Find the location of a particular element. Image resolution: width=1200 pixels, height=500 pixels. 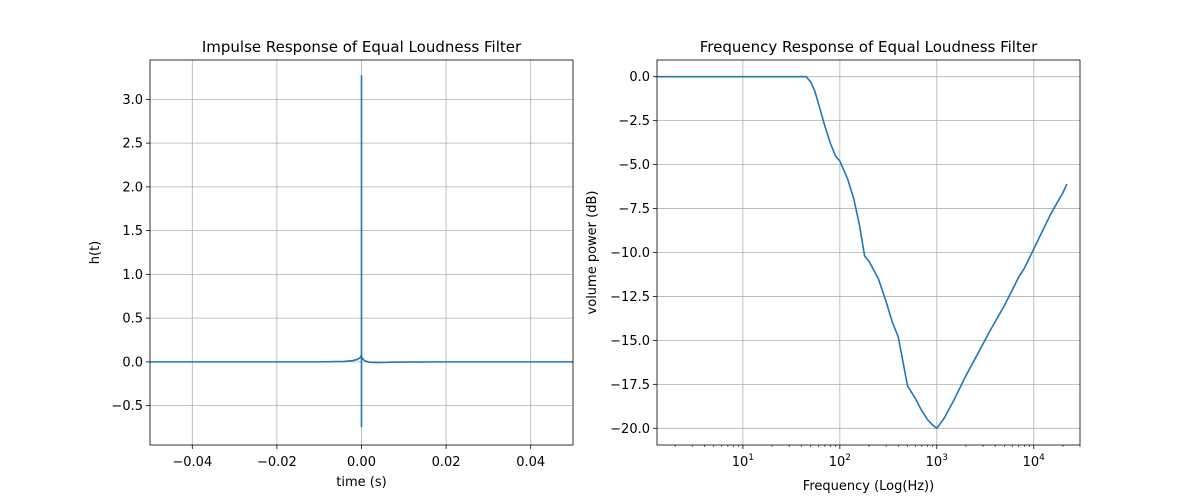

frequency-response-y-tick-label: −17.5 is located at coordinates (630, 385).